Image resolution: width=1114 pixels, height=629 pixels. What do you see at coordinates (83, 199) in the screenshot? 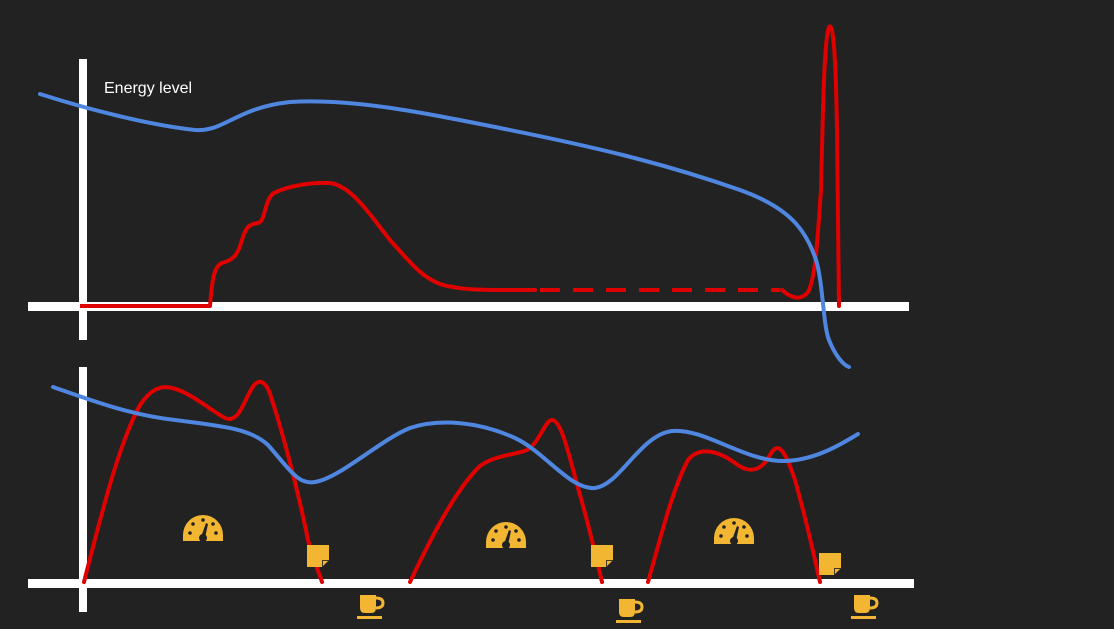
I see `top-y-axis` at bounding box center [83, 199].